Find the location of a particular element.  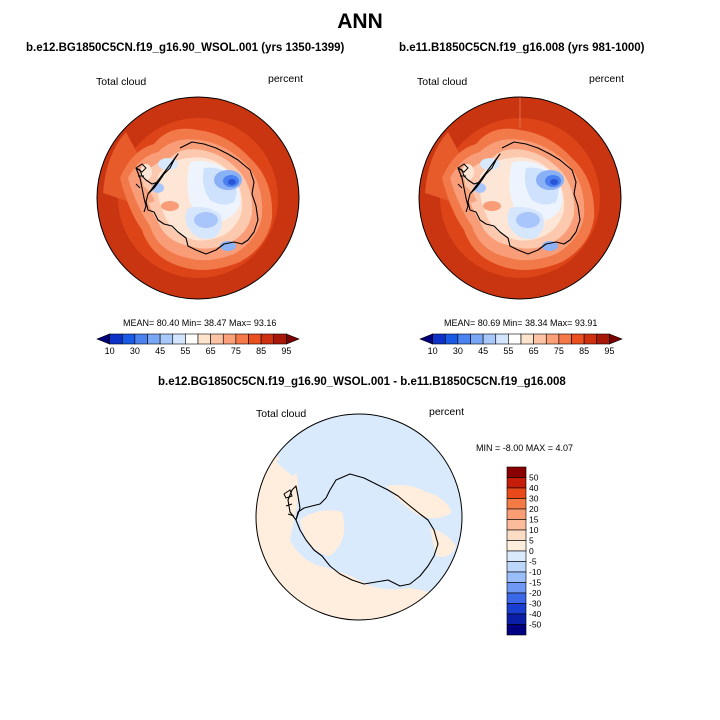

panel1-stats: MEAN= 80.40 Min= 38.47 Max= 93.16 is located at coordinates (200, 323).